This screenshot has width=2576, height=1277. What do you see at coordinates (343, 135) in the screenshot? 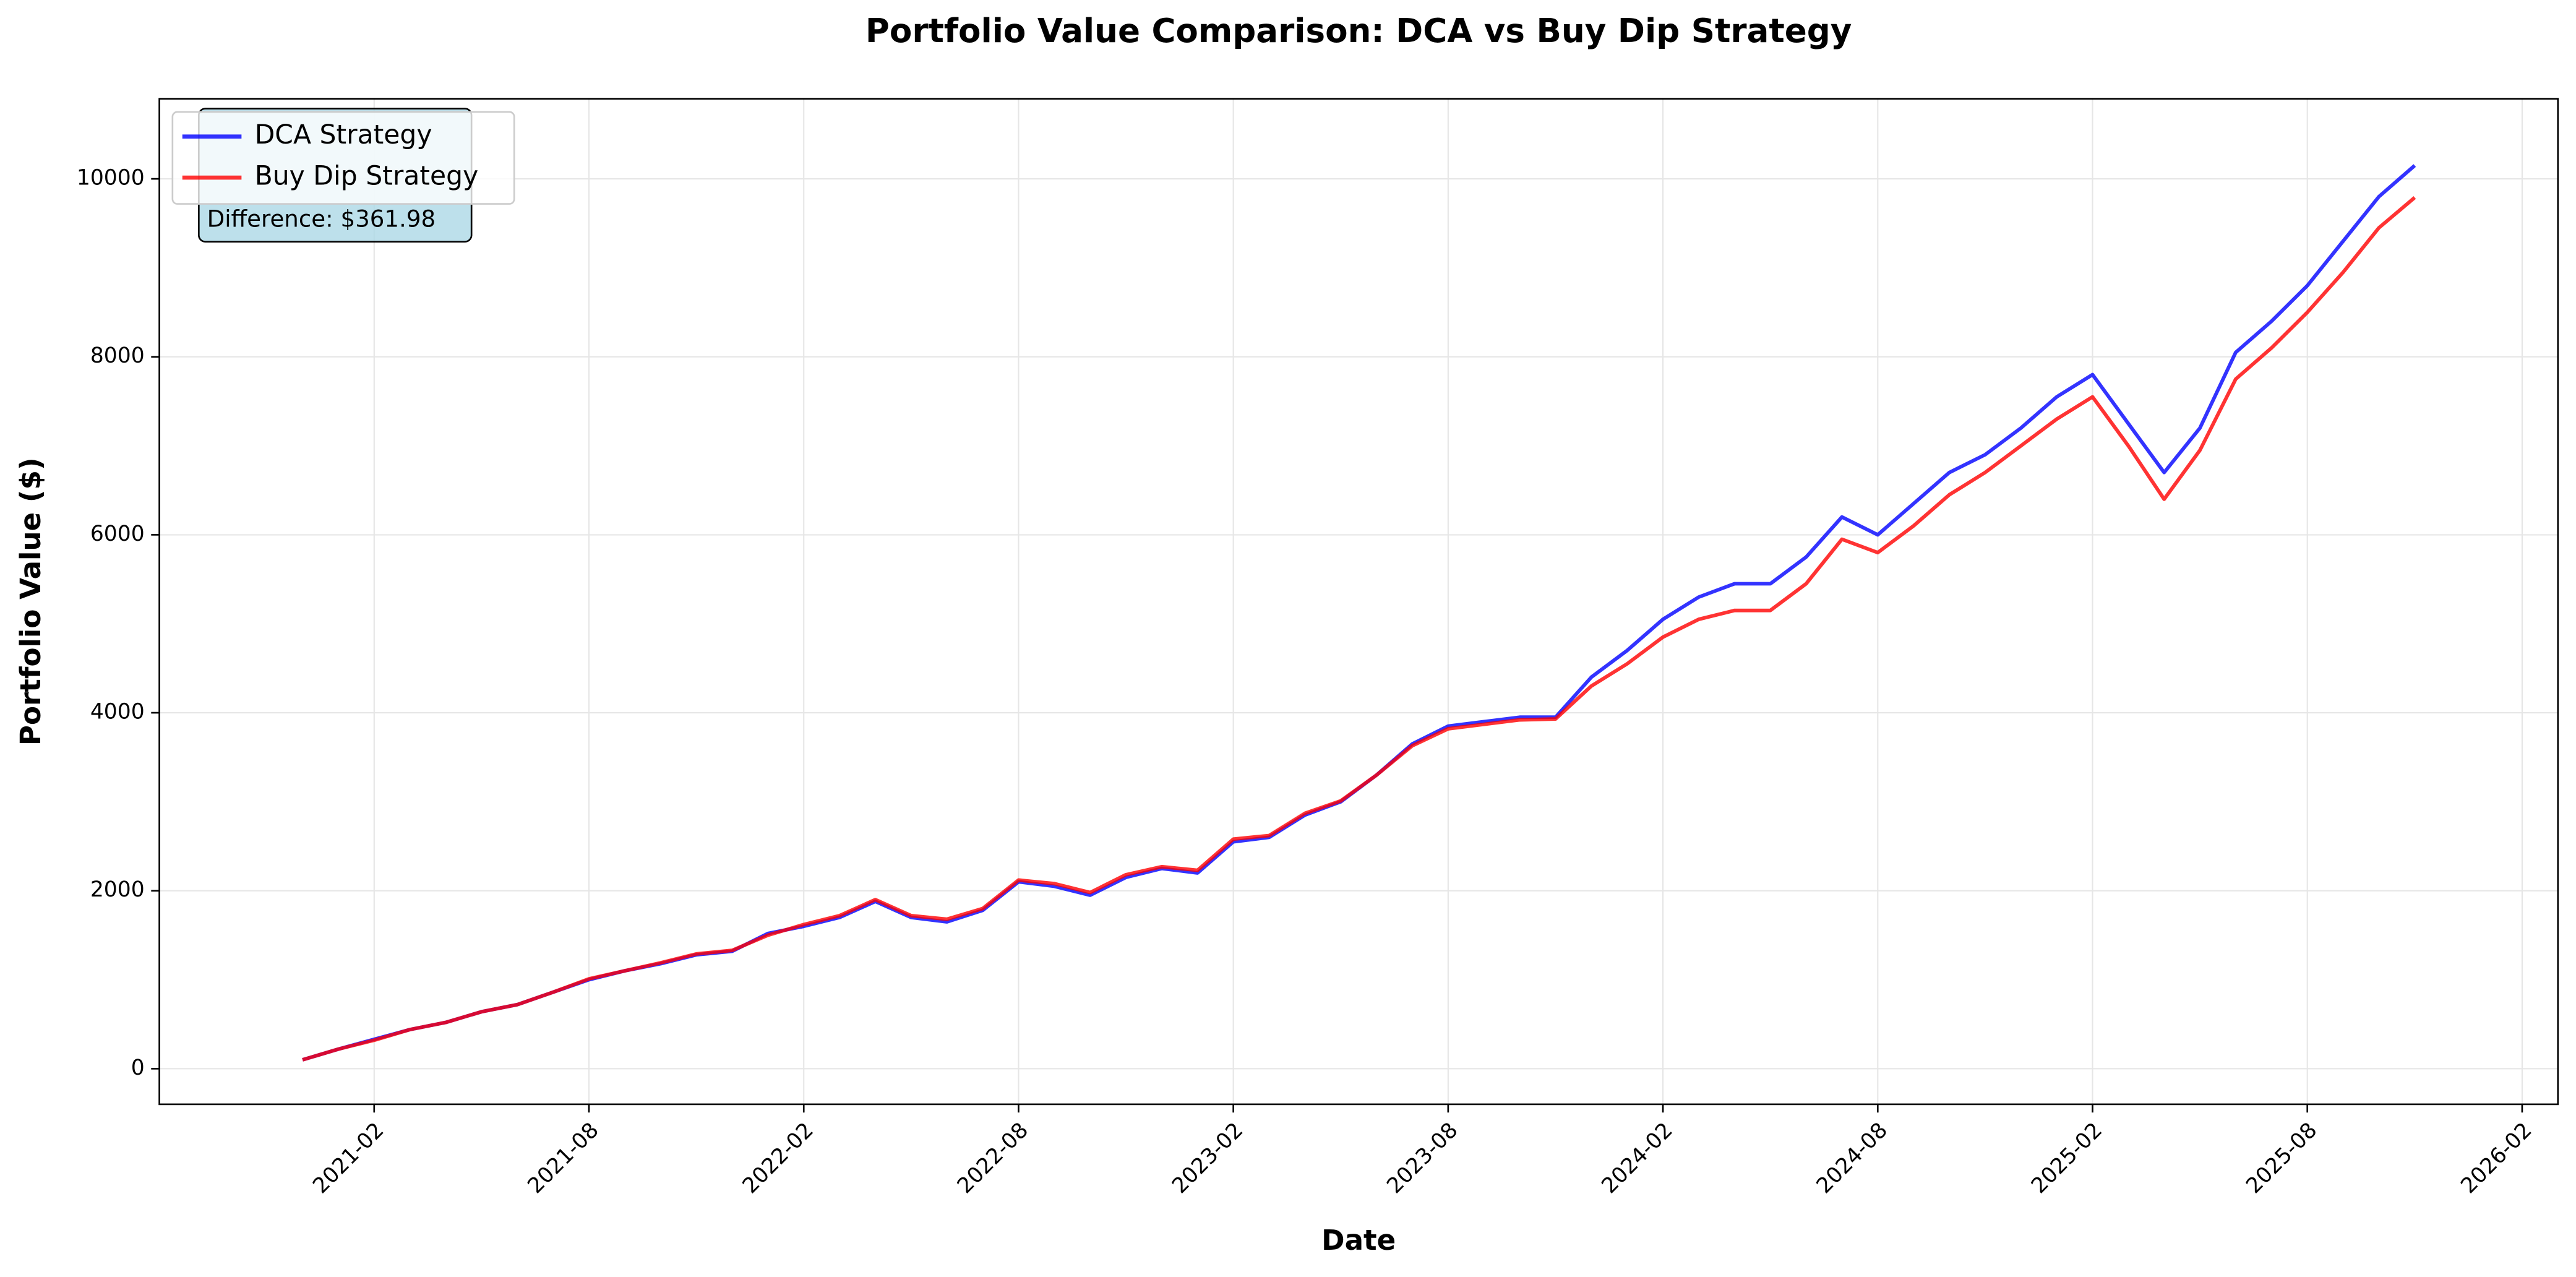
I see `legend-label: DCA Strategy` at bounding box center [343, 135].